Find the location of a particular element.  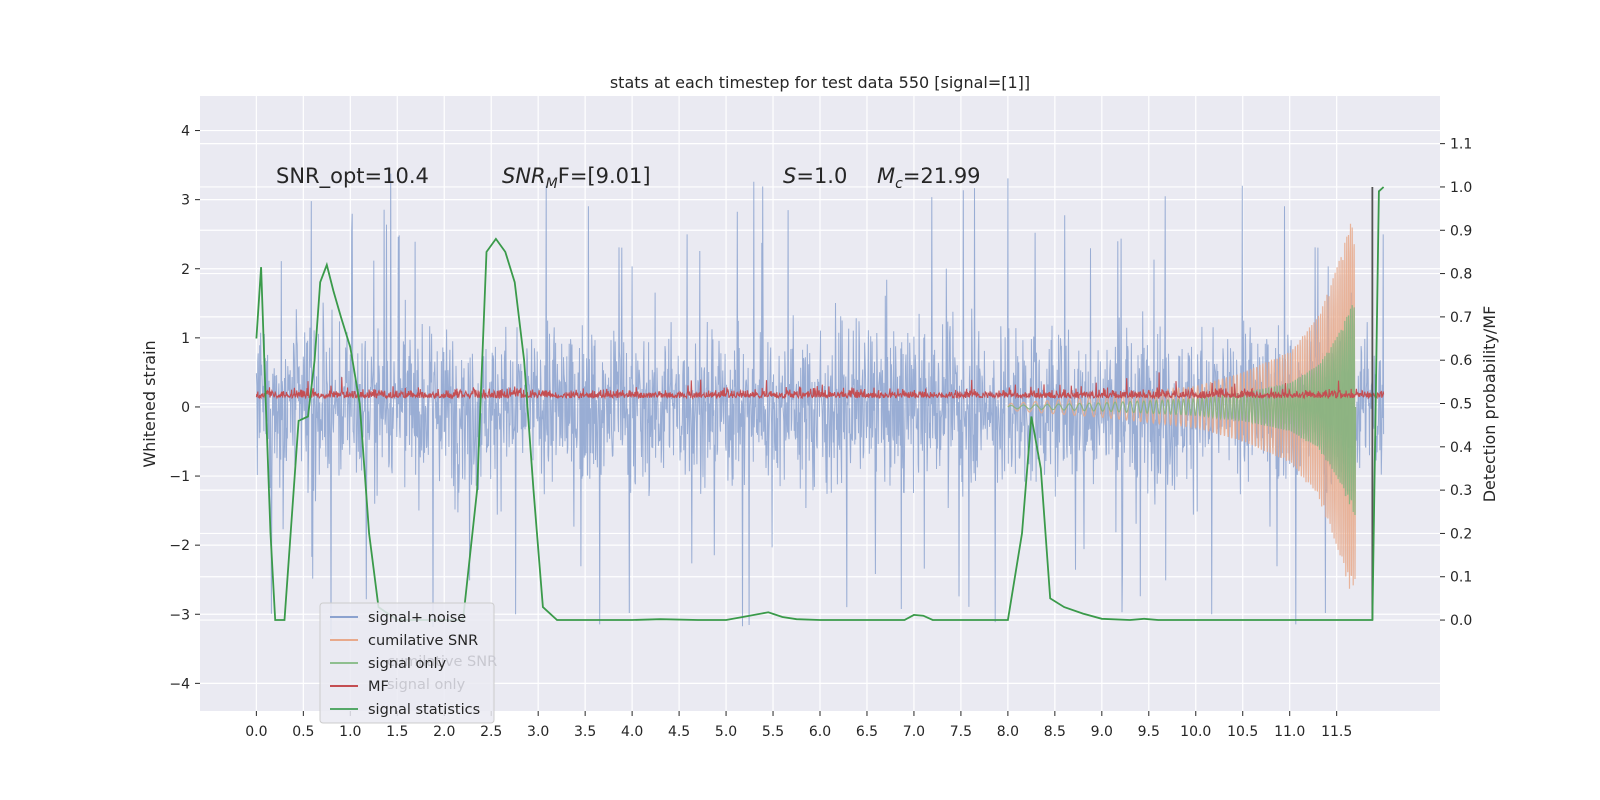

y-axis-label-right: Detection probability/MF is located at coordinates (1489, 404).